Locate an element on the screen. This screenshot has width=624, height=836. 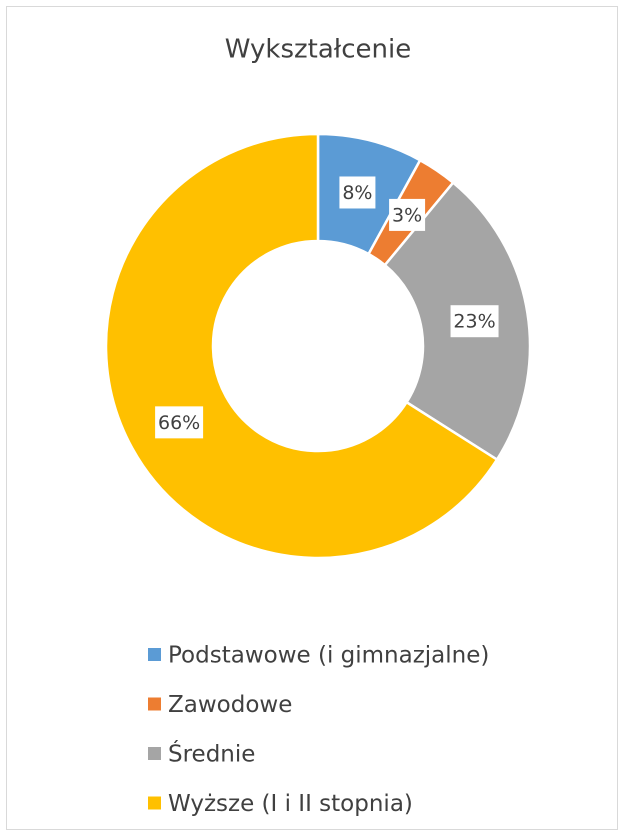
data-label: 23% is located at coordinates (474, 322).